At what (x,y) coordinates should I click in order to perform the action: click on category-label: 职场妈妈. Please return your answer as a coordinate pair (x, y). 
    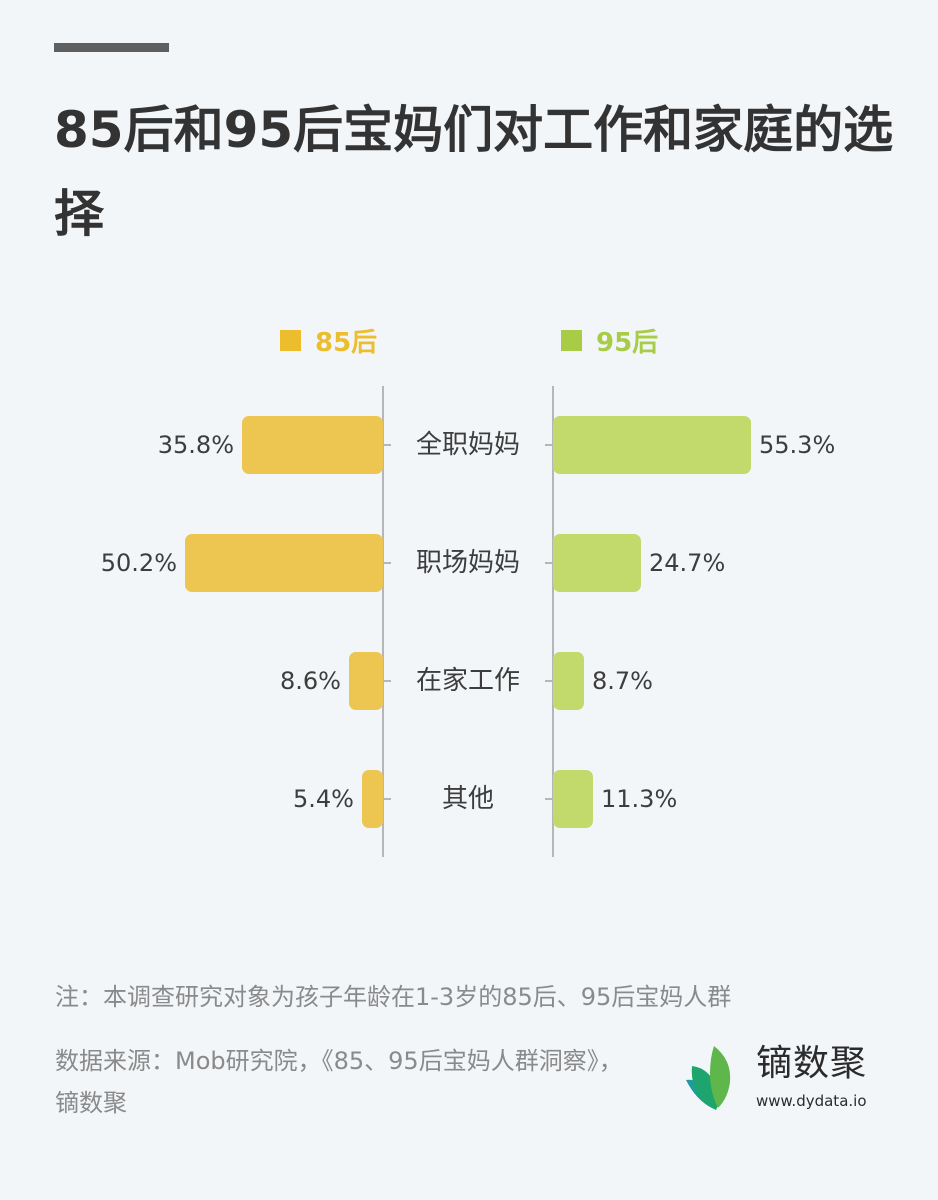
    Looking at the image, I should click on (467, 563).